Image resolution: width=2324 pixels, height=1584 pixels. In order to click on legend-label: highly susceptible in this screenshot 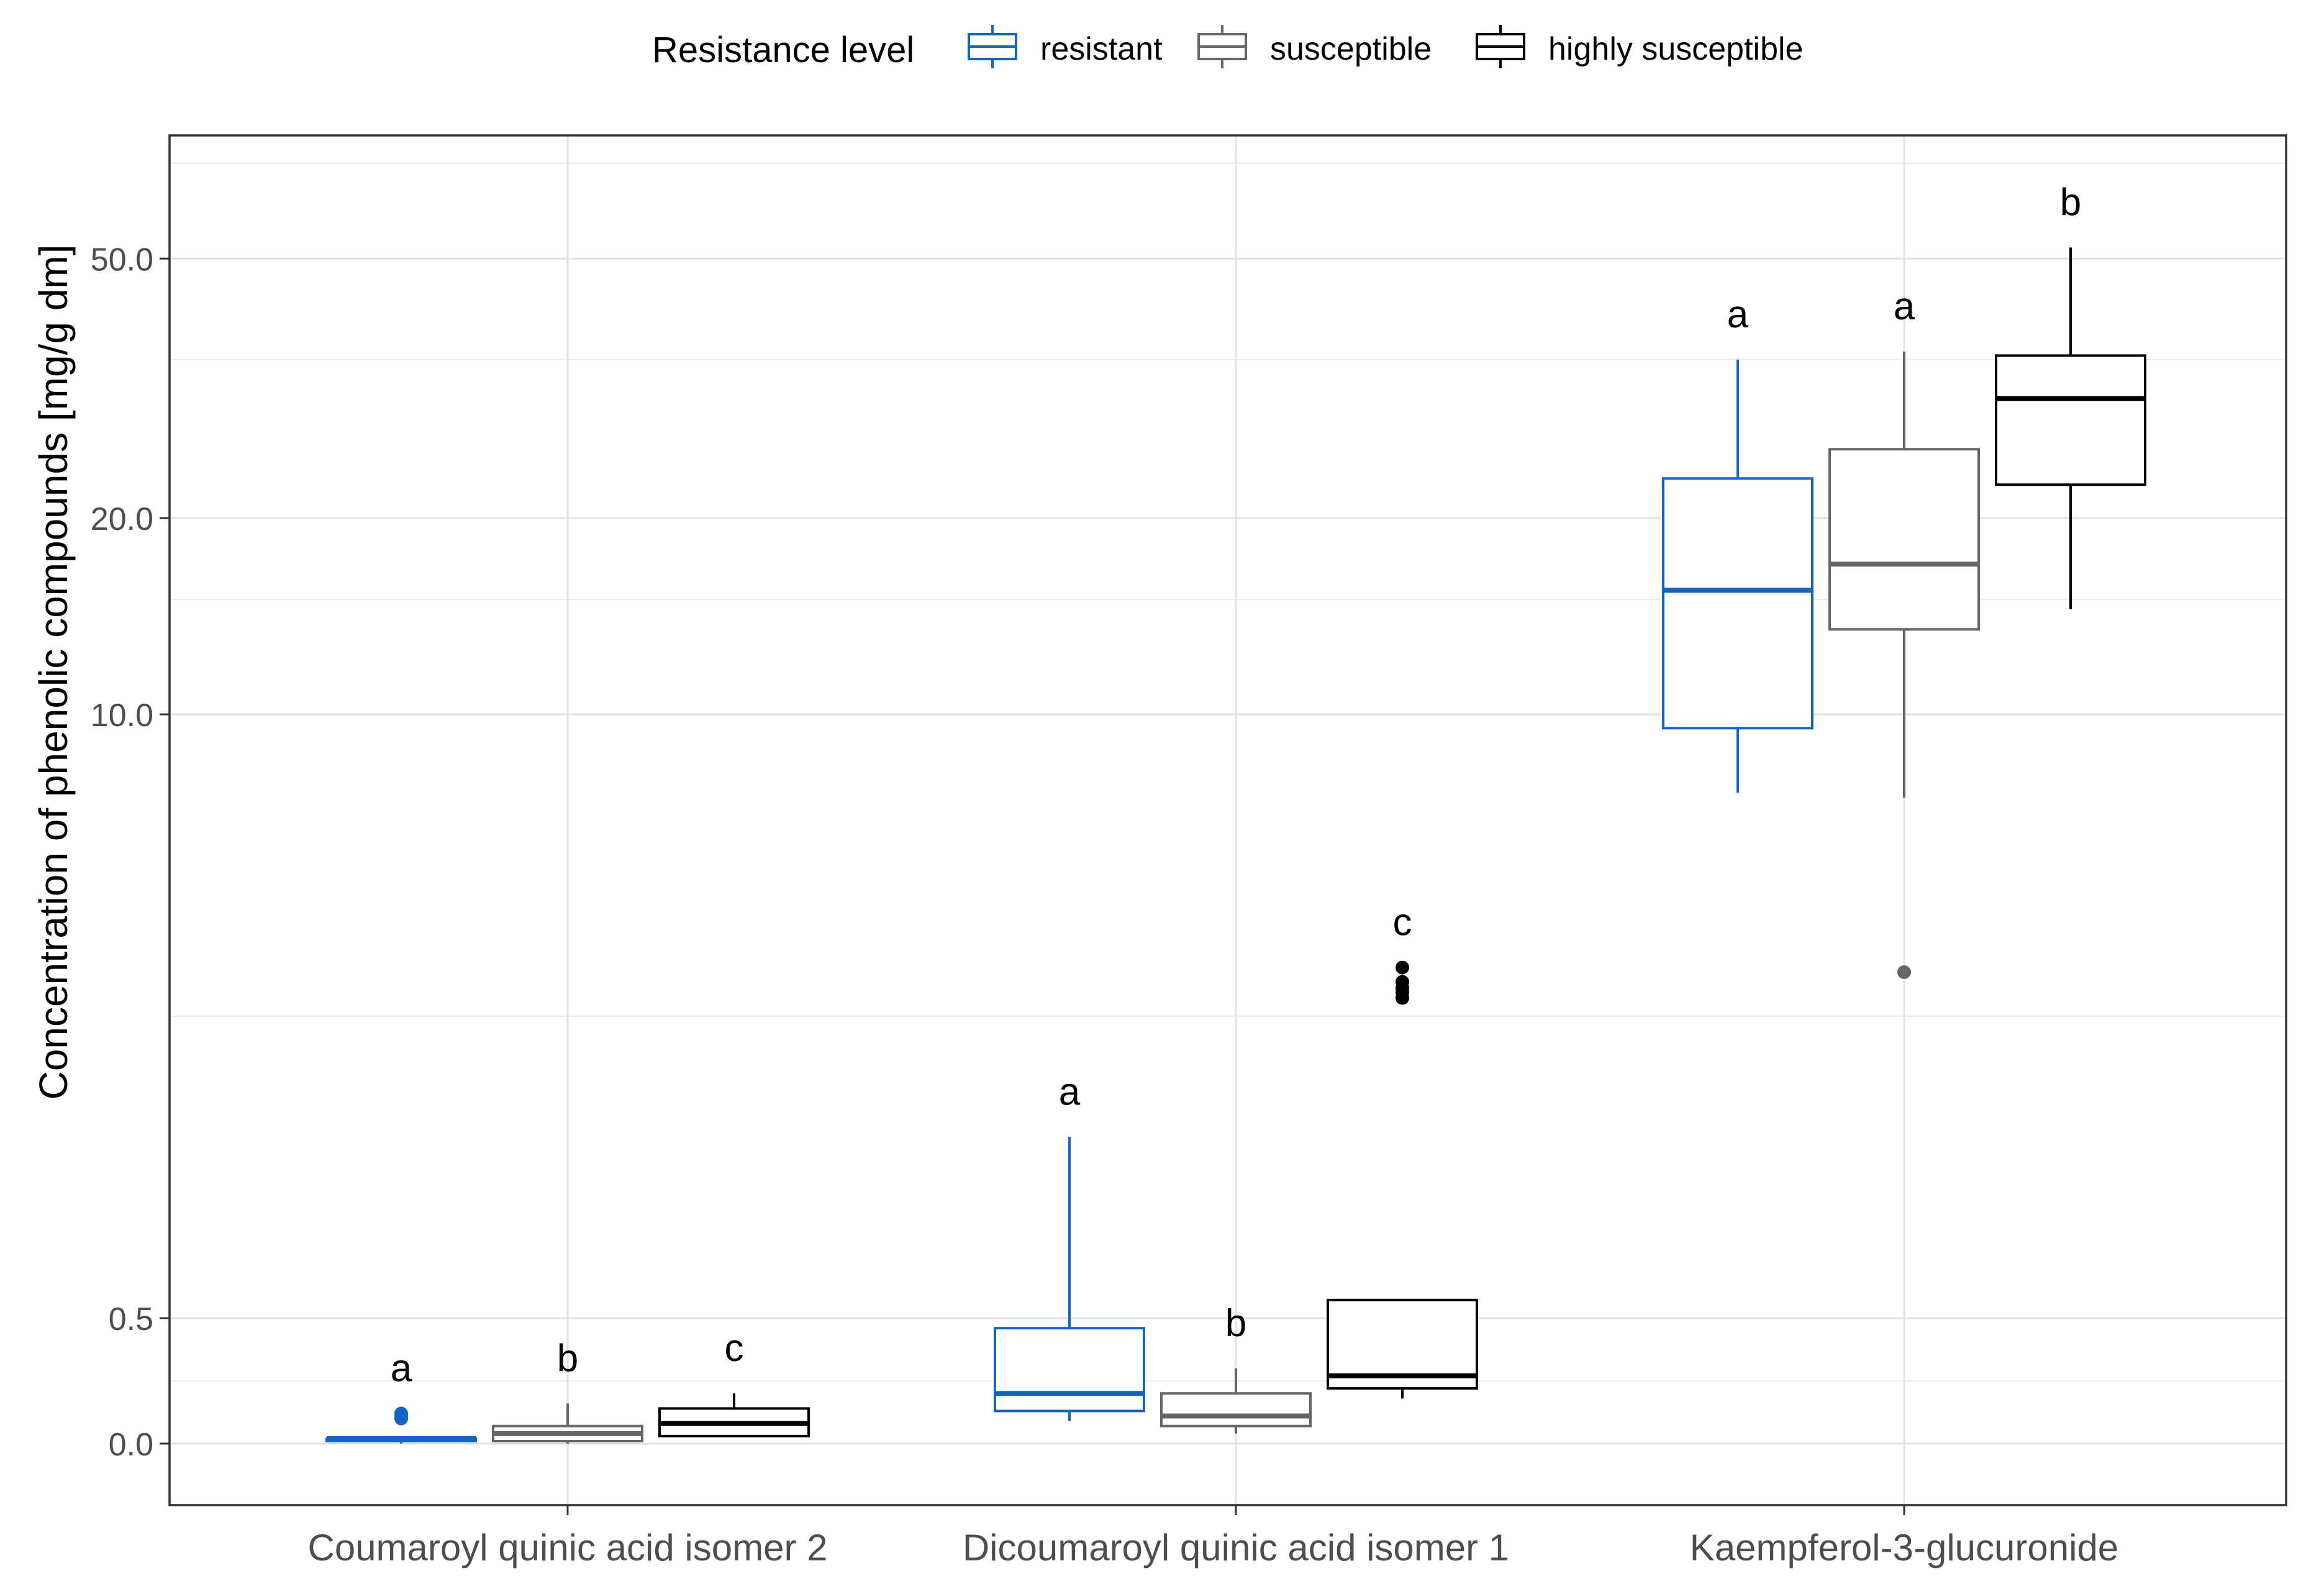, I will do `click(1676, 49)`.